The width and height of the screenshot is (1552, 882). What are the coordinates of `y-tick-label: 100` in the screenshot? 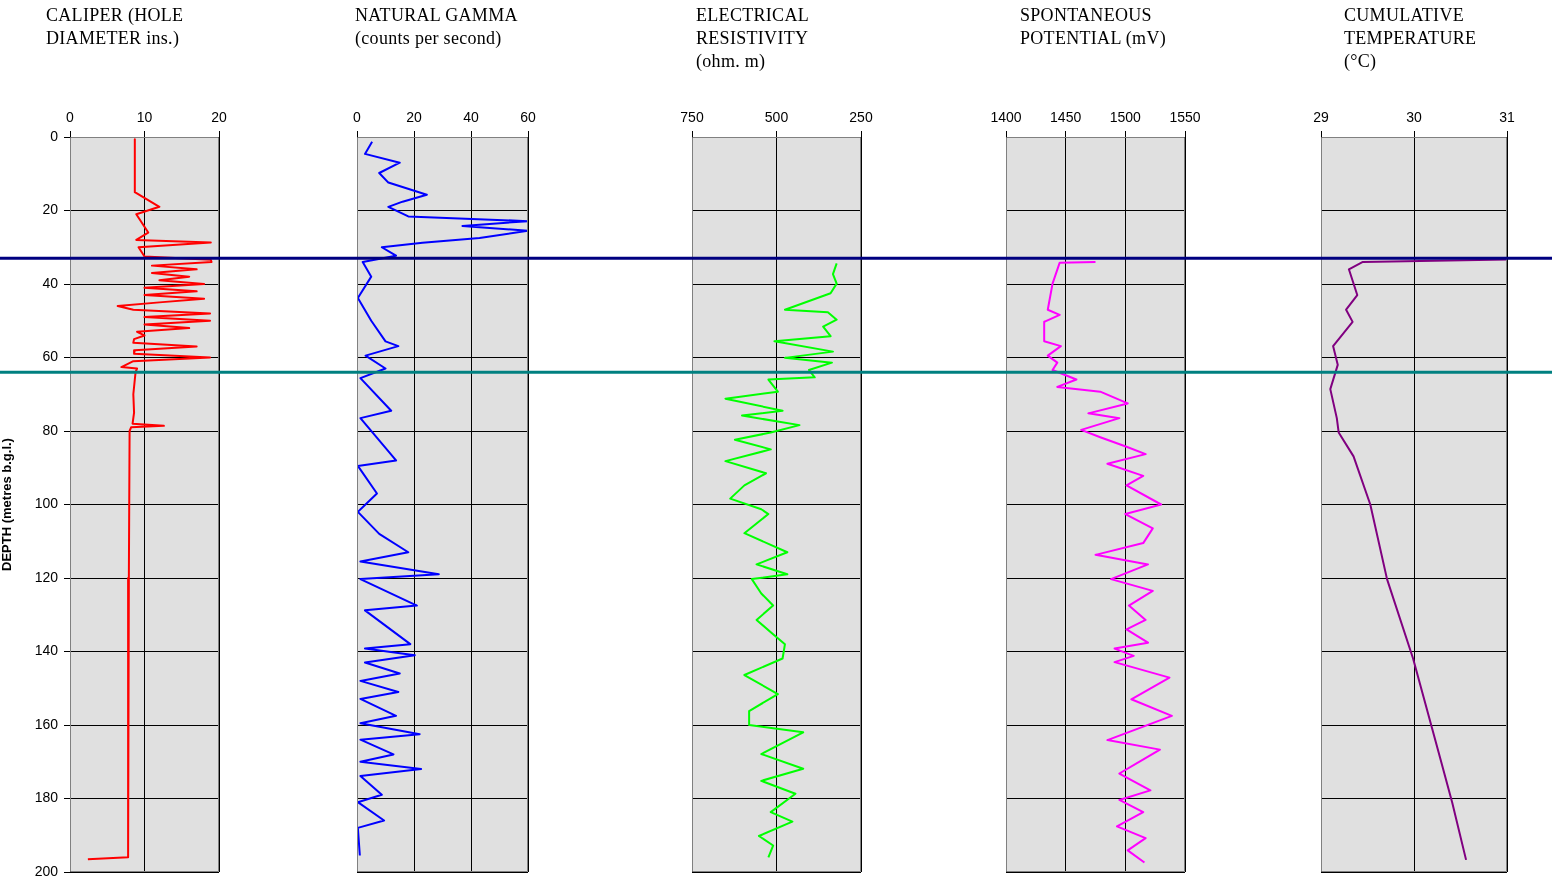 It's located at (46, 503).